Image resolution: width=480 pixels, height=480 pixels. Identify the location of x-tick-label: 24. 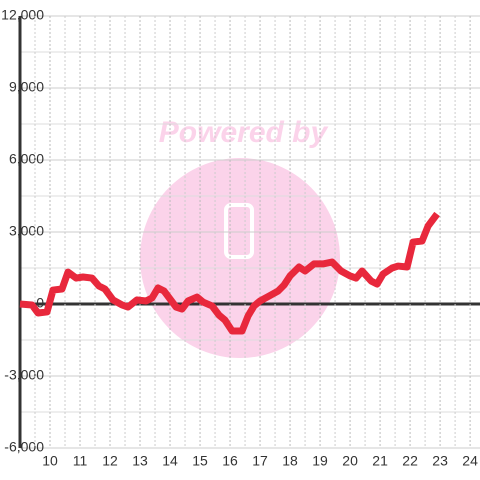
(470, 461).